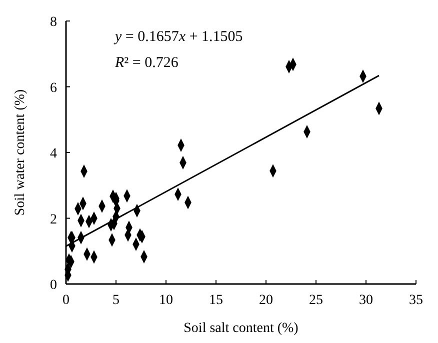 Image resolution: width=438 pixels, height=343 pixels. What do you see at coordinates (178, 37) in the screenshot?
I see `annotation: y = 0.1657x + 1.1505` at bounding box center [178, 37].